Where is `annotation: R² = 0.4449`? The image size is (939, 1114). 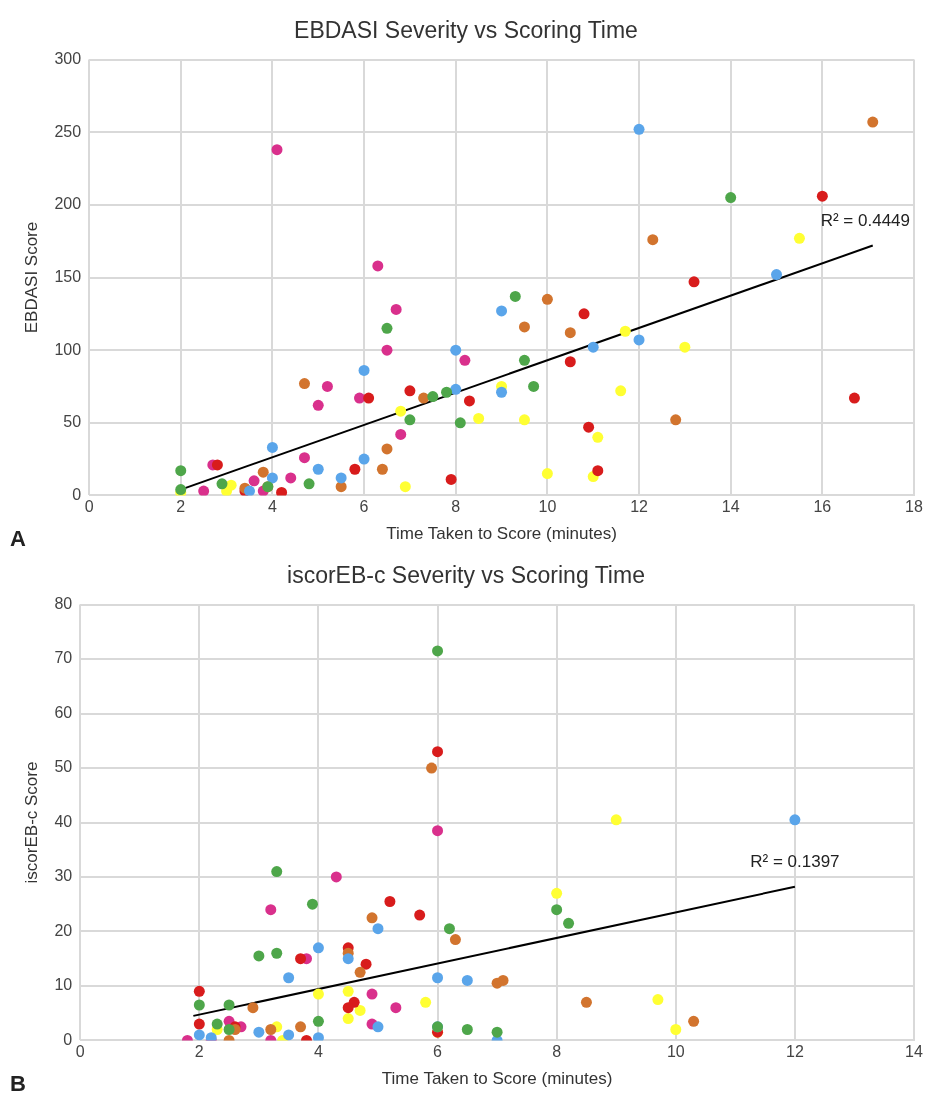 annotation: R² = 0.4449 is located at coordinates (865, 221).